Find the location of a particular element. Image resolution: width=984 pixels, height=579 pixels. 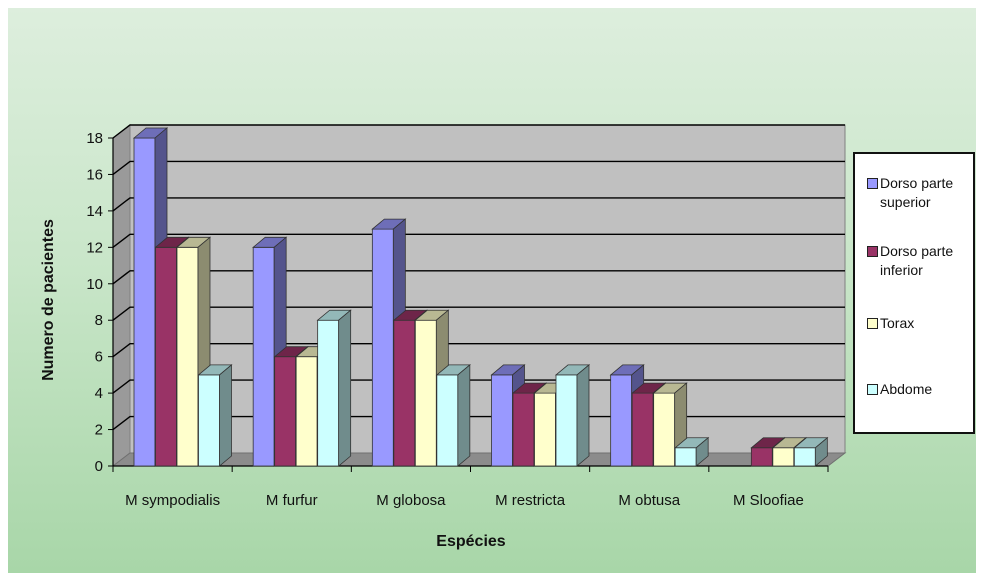

y-tick-label: 12 is located at coordinates (94, 247).